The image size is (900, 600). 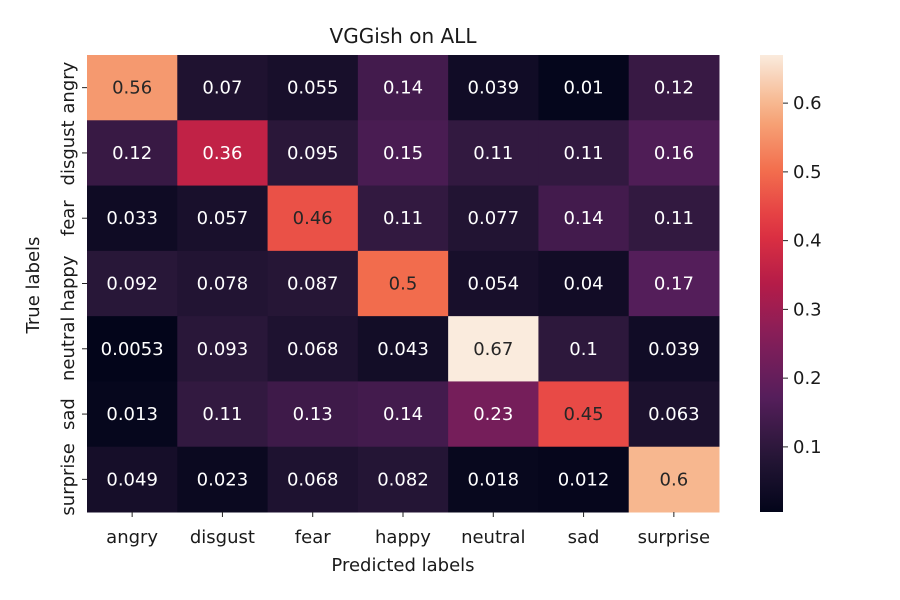 I want to click on cell-value-label: 0.057, so click(x=223, y=218).